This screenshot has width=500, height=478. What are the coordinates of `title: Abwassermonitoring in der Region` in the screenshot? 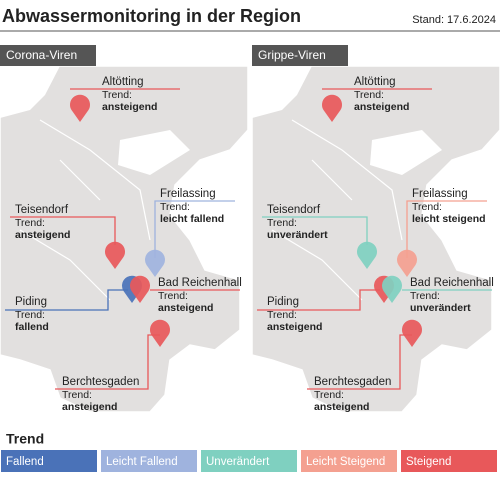 It's located at (151, 16).